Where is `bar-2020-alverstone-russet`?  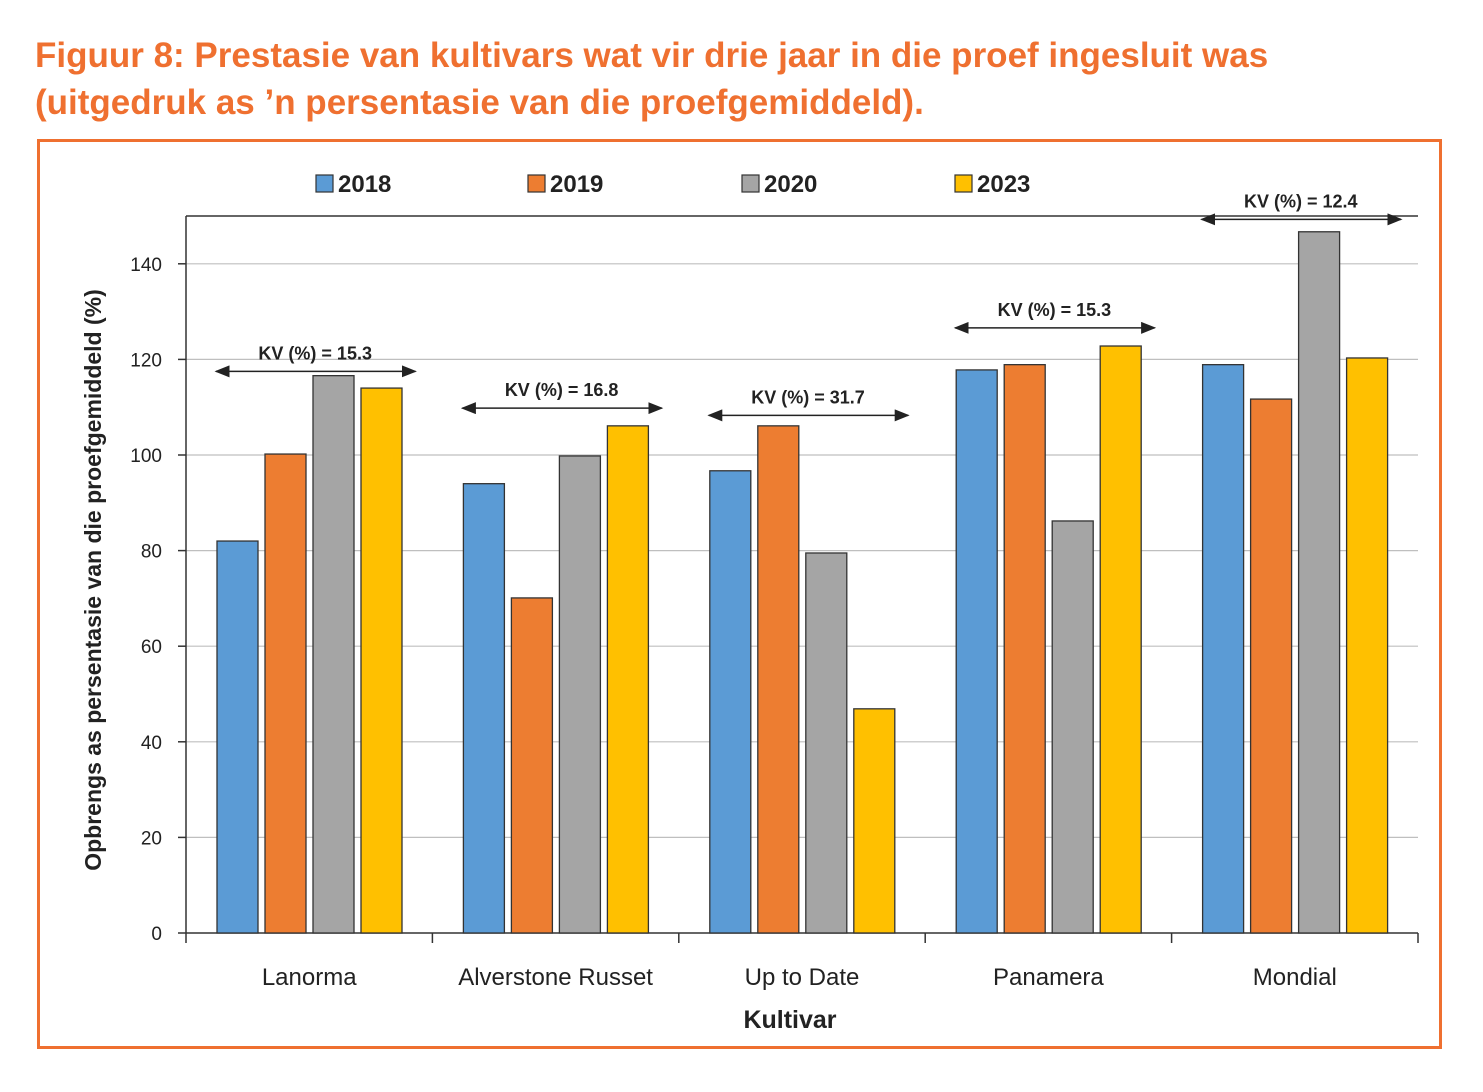
bar-2020-alverstone-russet is located at coordinates (580, 694).